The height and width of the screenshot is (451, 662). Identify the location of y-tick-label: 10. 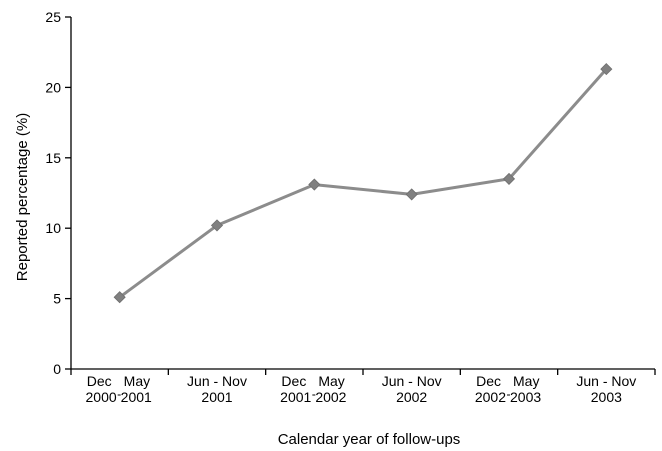
(53, 228).